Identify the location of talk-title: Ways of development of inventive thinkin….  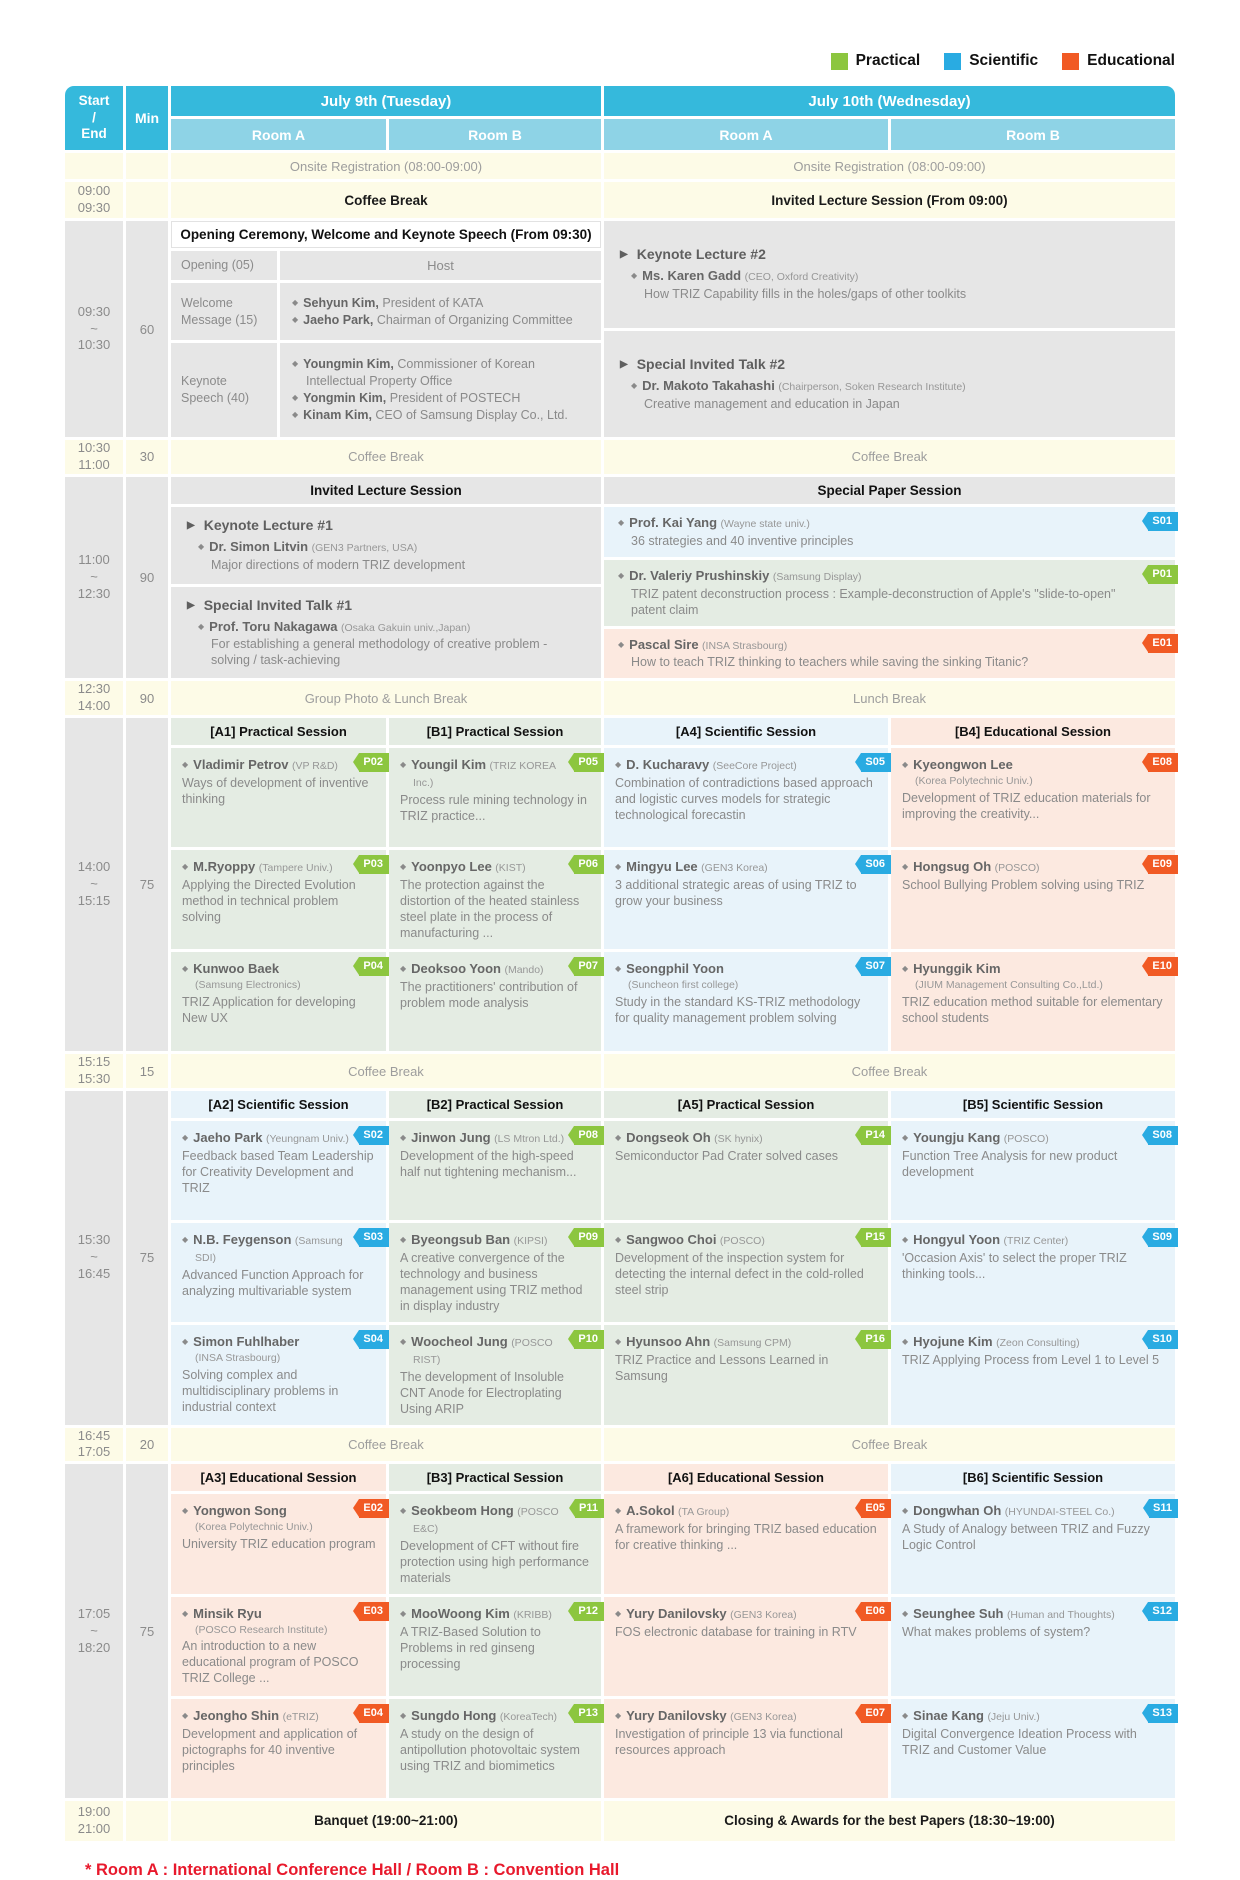
(275, 791).